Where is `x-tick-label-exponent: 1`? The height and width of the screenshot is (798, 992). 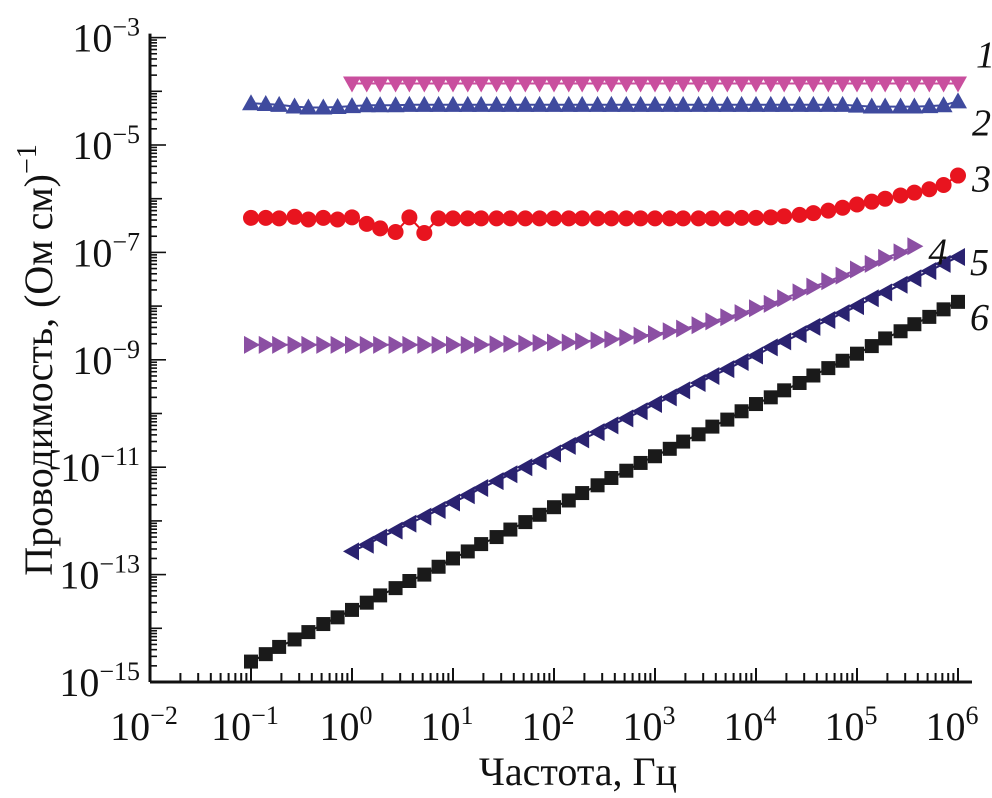 x-tick-label-exponent: 1 is located at coordinates (467, 715).